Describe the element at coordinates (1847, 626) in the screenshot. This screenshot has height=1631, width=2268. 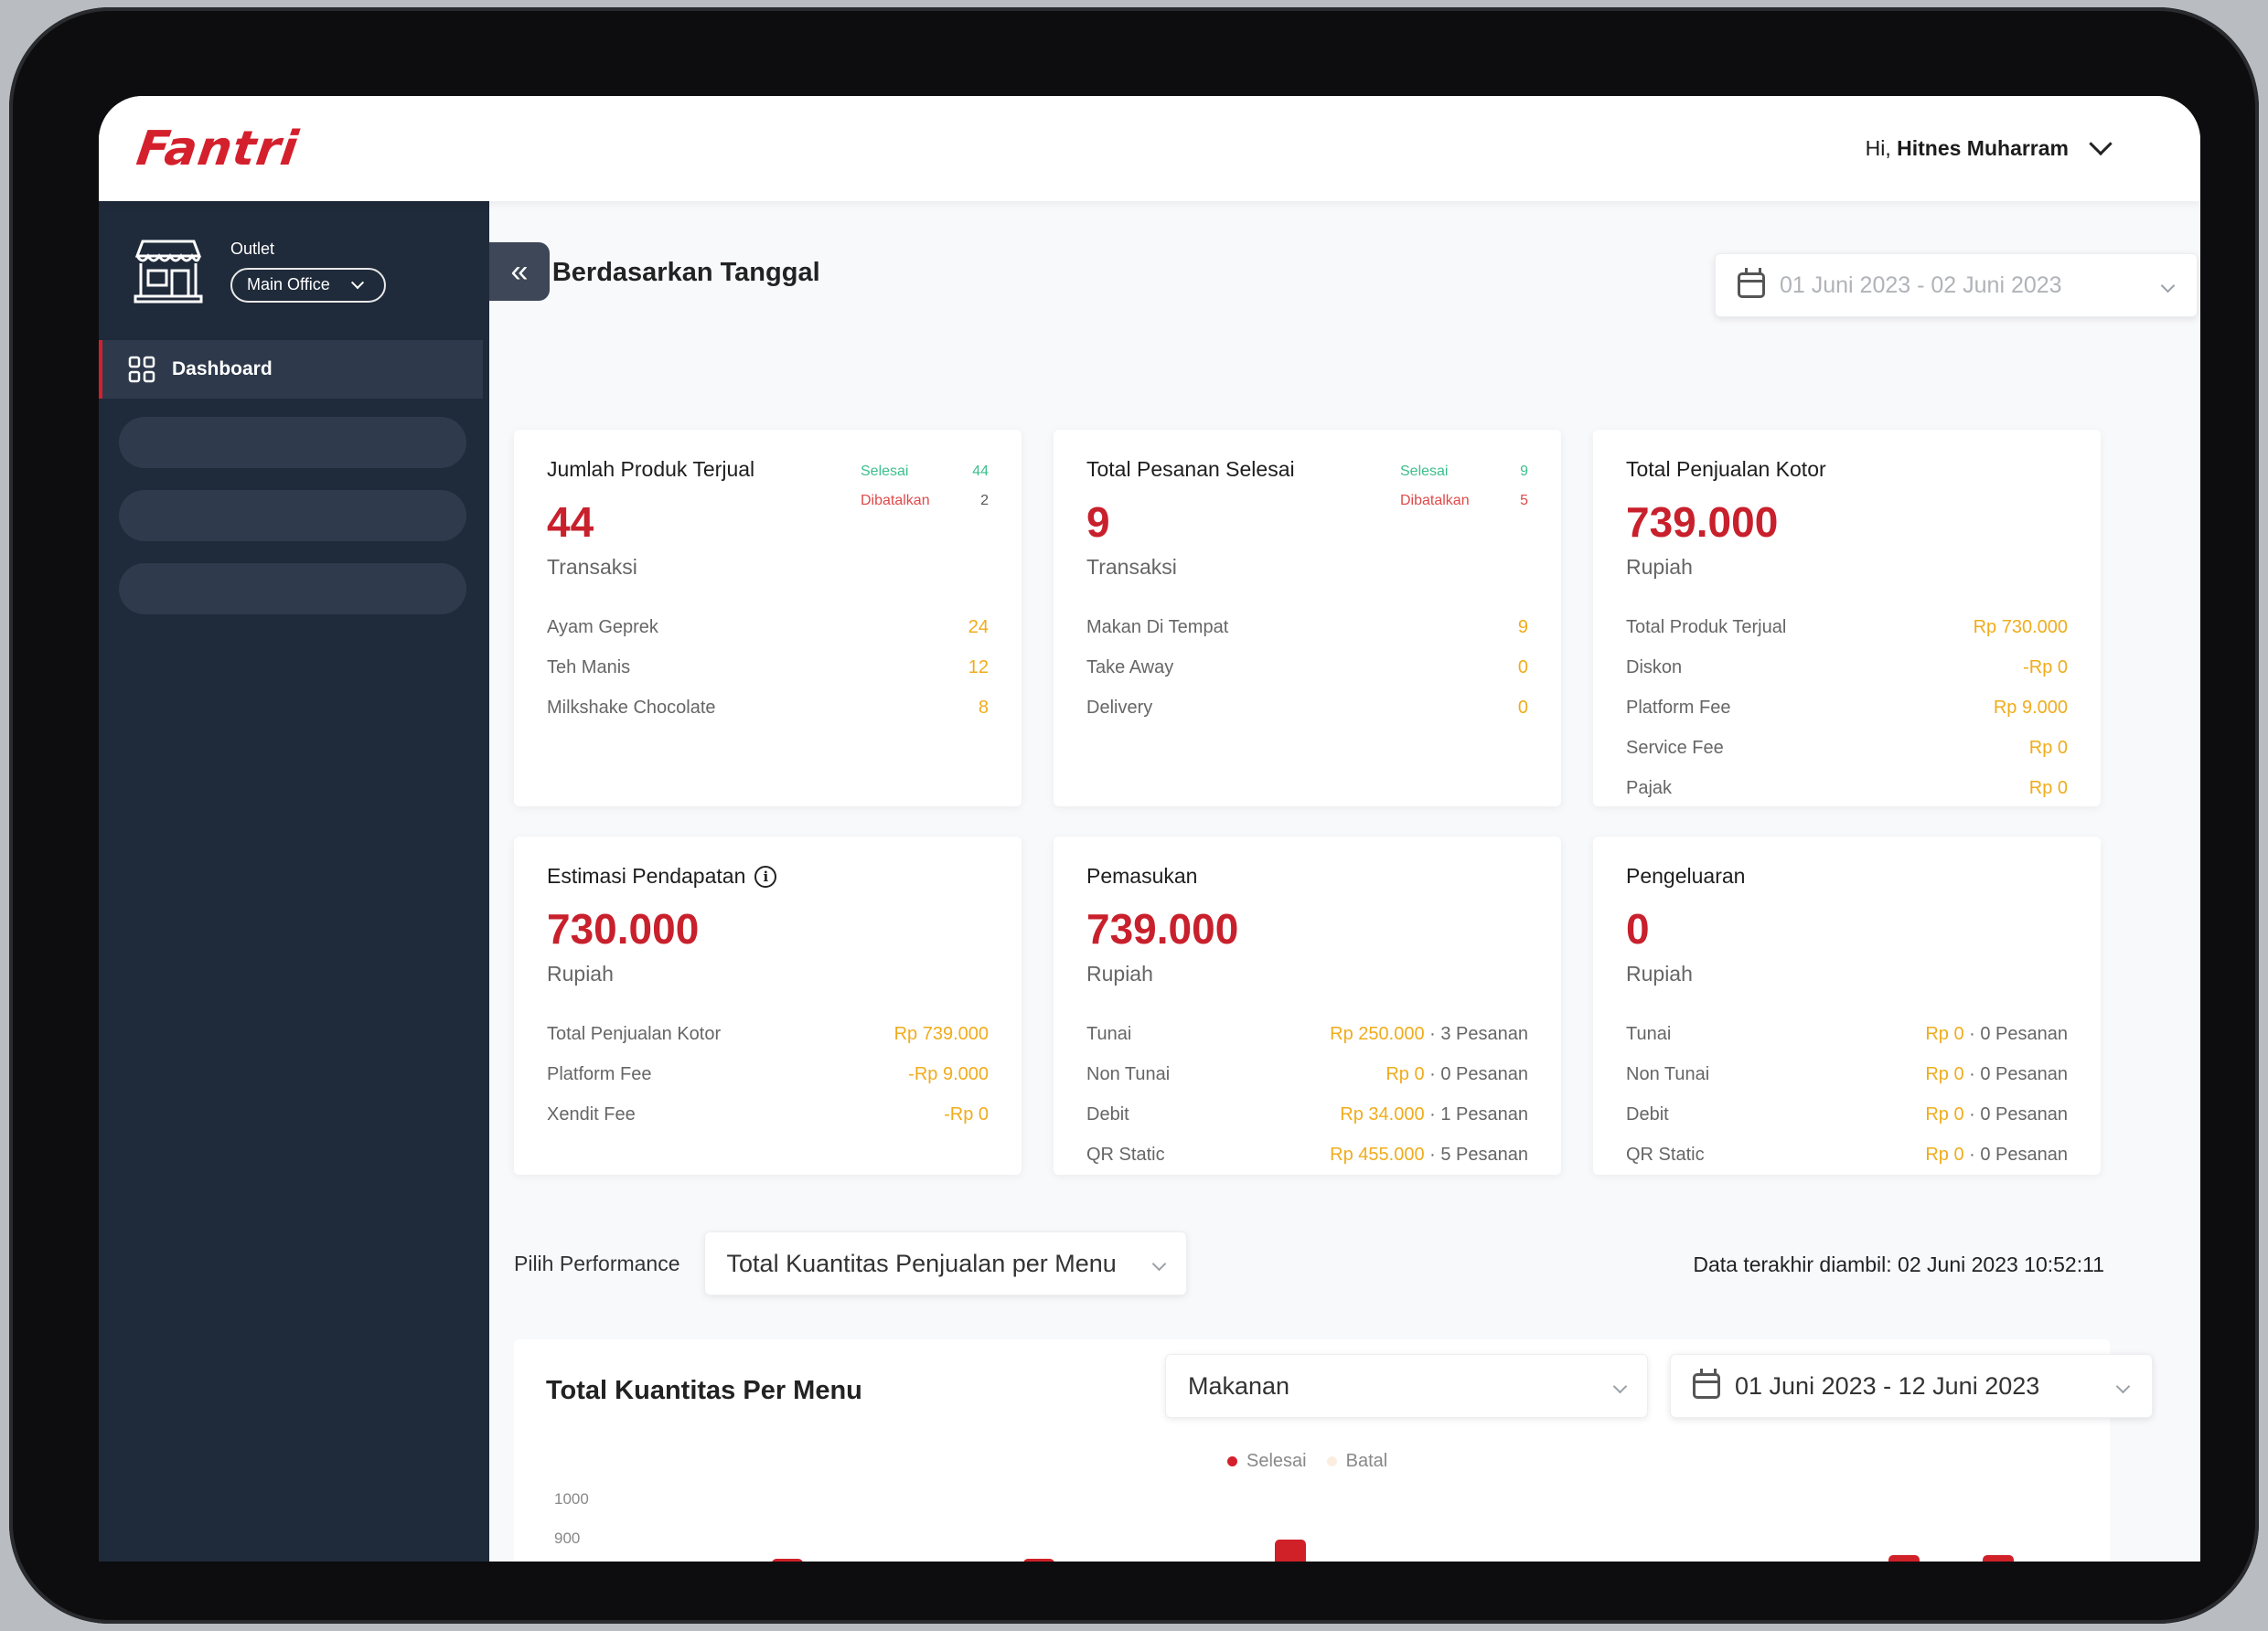
I see `list-item: Total Produk Terjual Rp 730.000` at that location.